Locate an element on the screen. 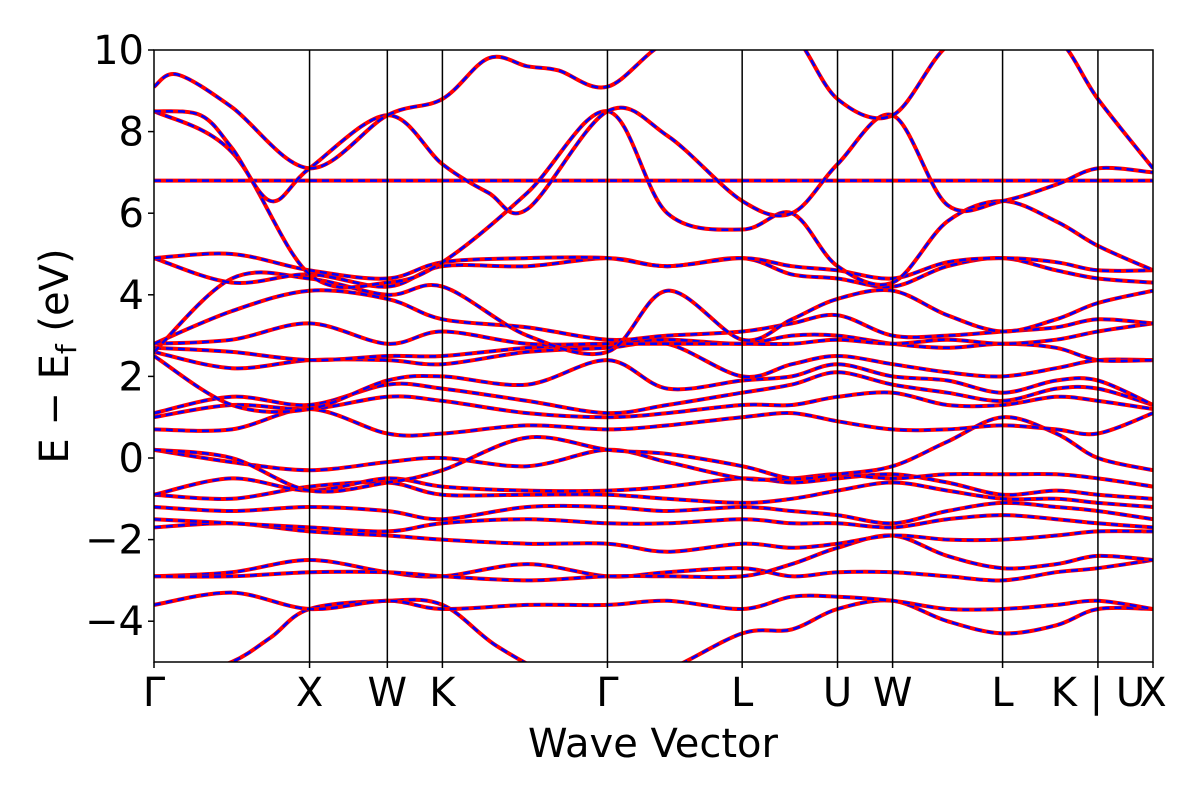 The width and height of the screenshot is (1200, 805). x-tick-label-7: W is located at coordinates (893, 693).